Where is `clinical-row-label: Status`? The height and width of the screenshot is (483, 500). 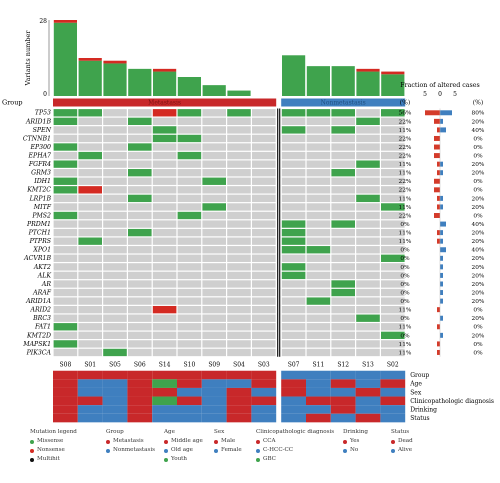
clinical-row-label: Status is located at coordinates (419, 418).